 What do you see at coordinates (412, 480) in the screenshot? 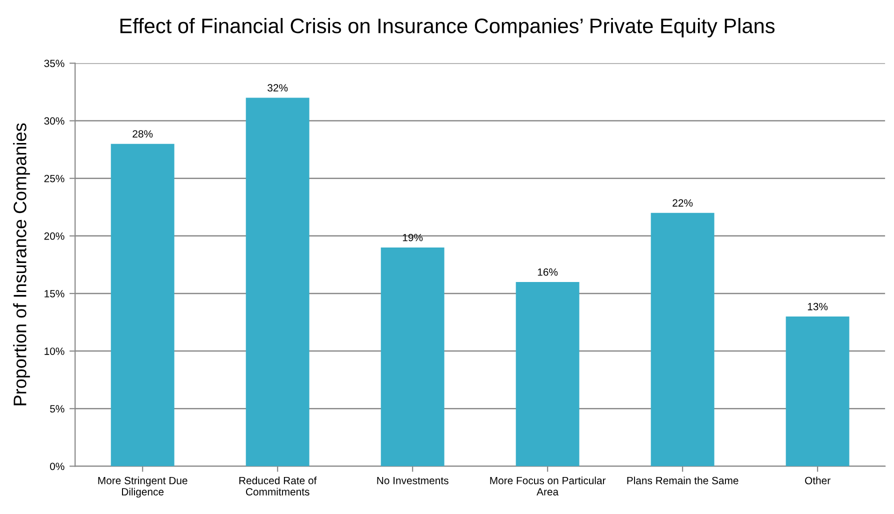
I see `x-tick-label: No Investments` at bounding box center [412, 480].